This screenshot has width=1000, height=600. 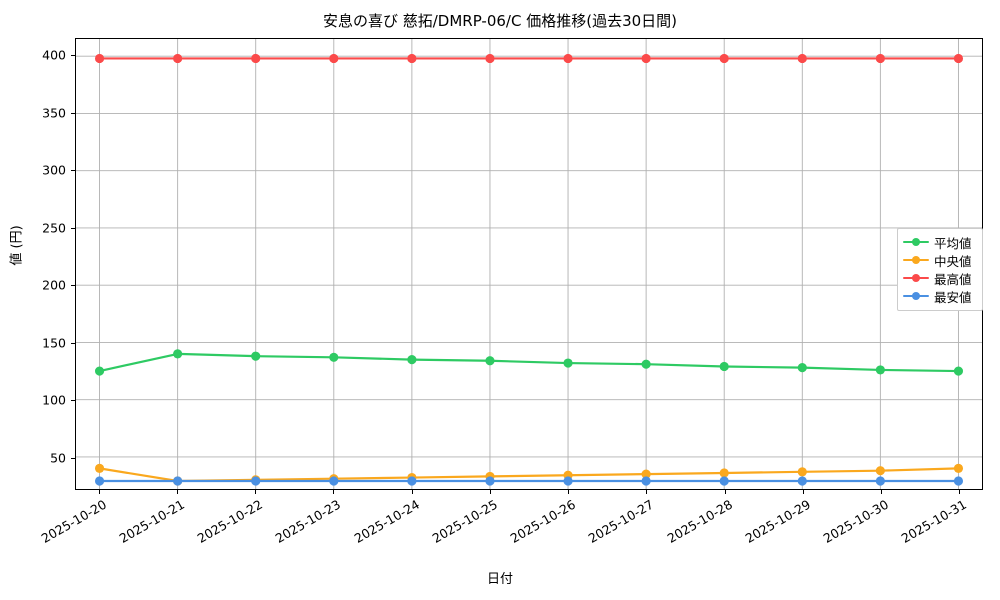 I want to click on x-tick-label: 2025-10-28, so click(x=699, y=521).